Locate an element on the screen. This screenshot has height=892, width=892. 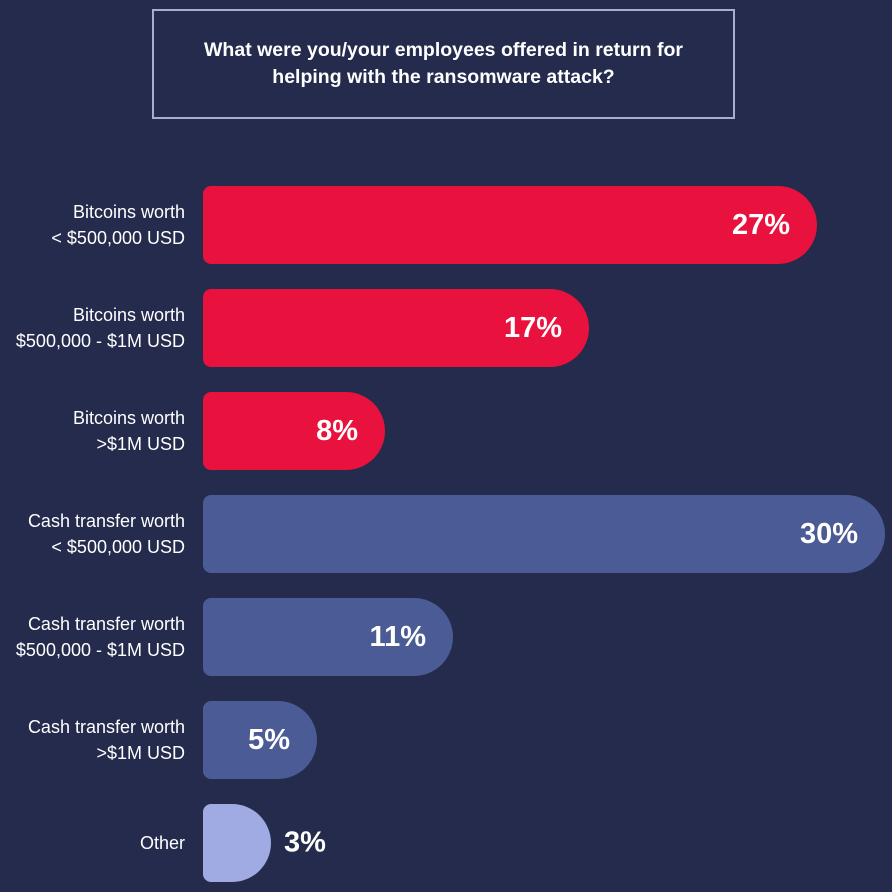
category-label: Bitcoins worth < $500,000 USD is located at coordinates (92, 225).